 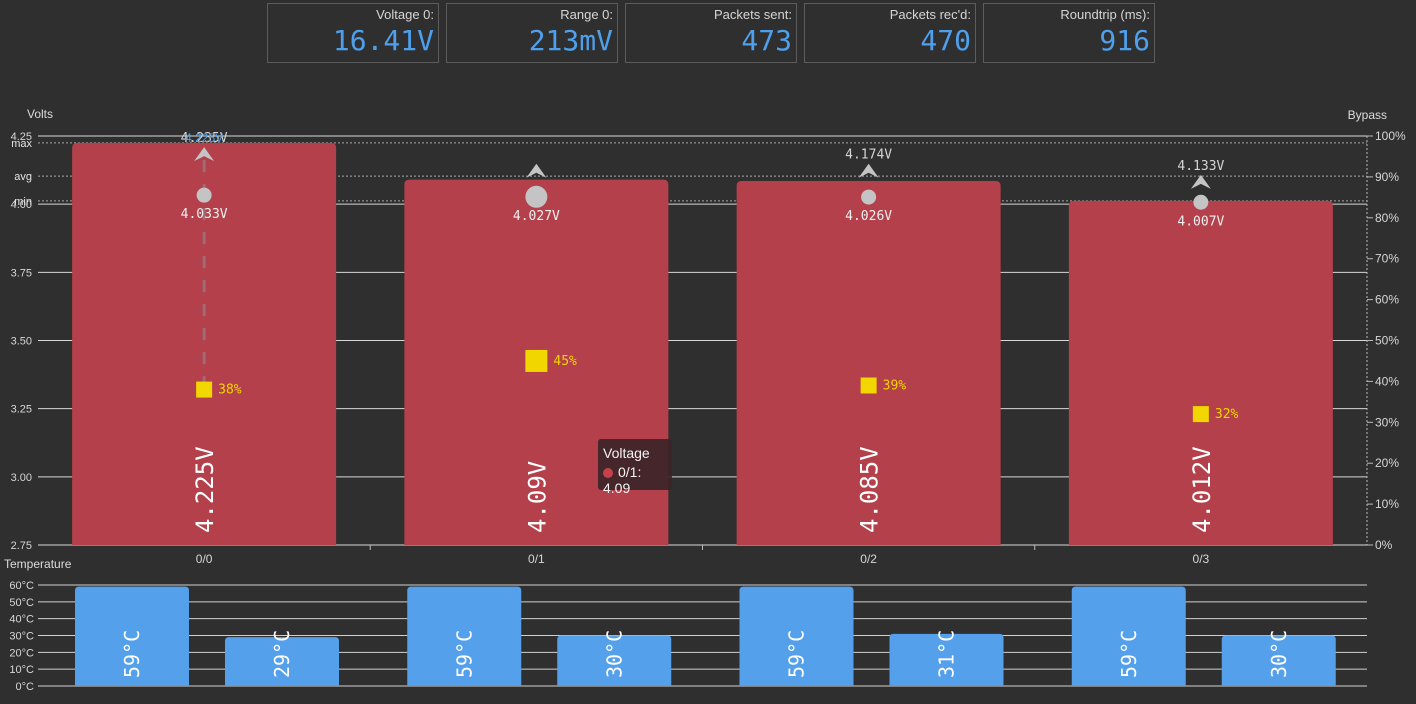 What do you see at coordinates (895, 385) in the screenshot?
I see `bypass-label: 39%` at bounding box center [895, 385].